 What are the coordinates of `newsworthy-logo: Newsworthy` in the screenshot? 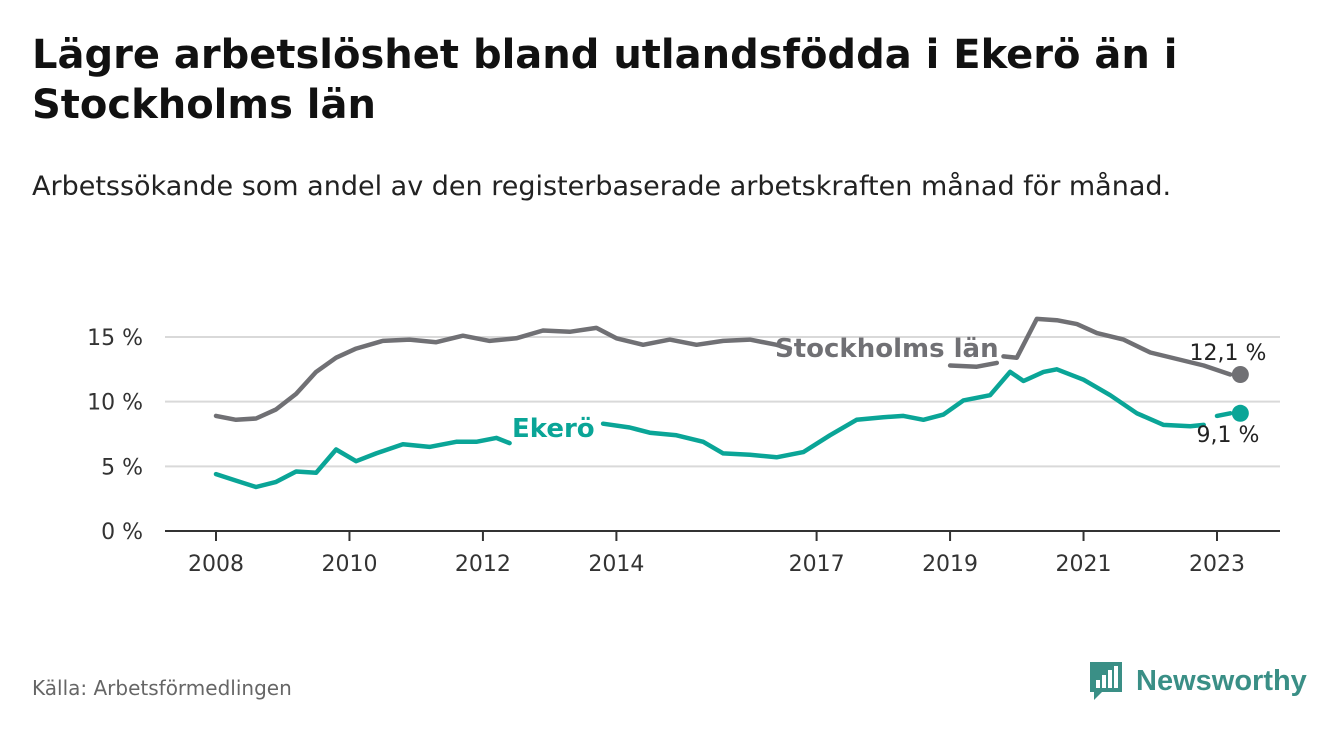 It's located at (1197, 681).